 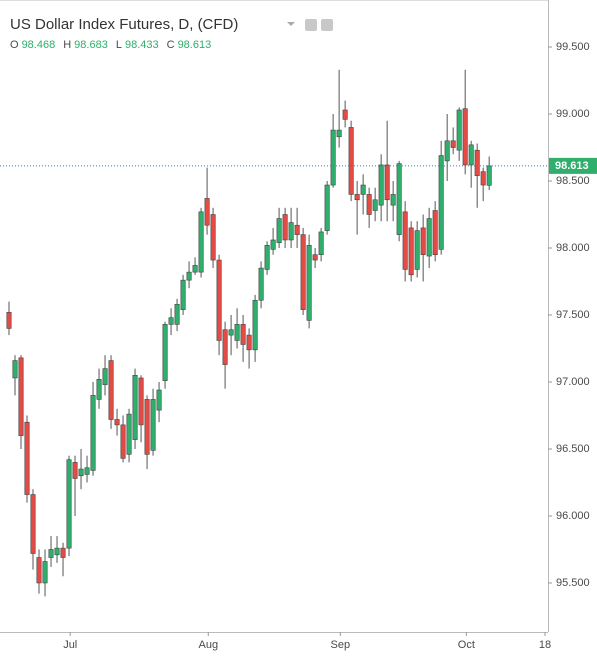 What do you see at coordinates (171, 45) in the screenshot?
I see `ohlc-key: C` at bounding box center [171, 45].